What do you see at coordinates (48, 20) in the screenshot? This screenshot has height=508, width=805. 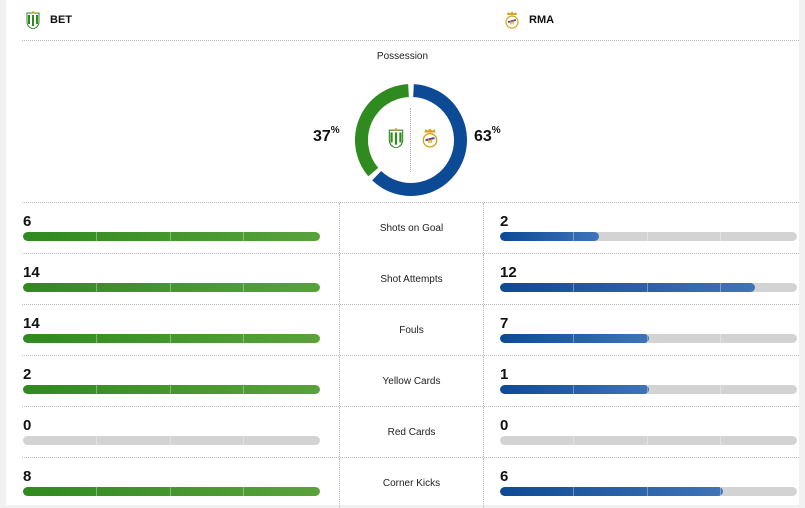 I see `home-team: BET` at bounding box center [48, 20].